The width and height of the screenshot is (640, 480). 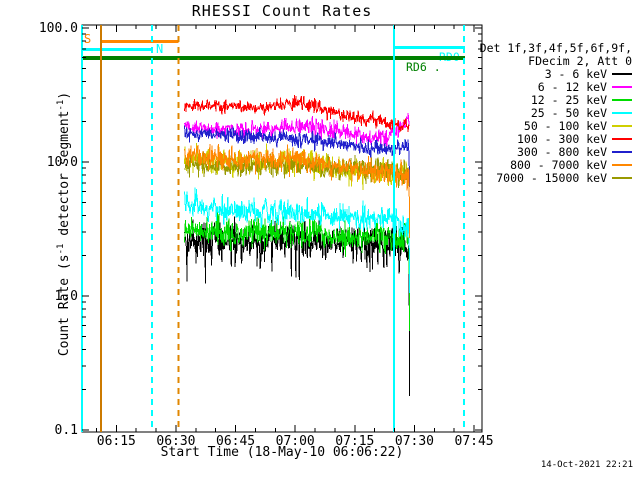 What do you see at coordinates (66, 296) in the screenshot?
I see `y-tick-label: 1.0` at bounding box center [66, 296].